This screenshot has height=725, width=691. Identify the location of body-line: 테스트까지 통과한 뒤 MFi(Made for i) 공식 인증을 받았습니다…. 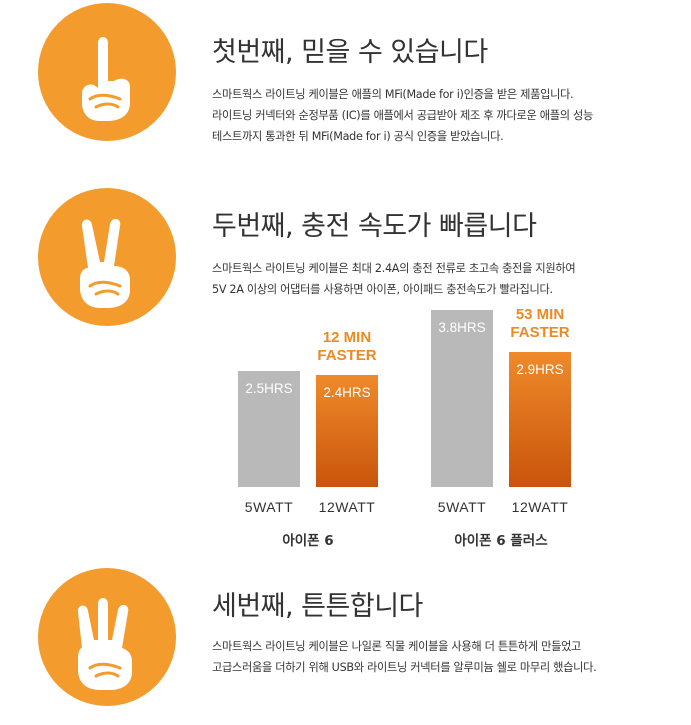
(358, 136).